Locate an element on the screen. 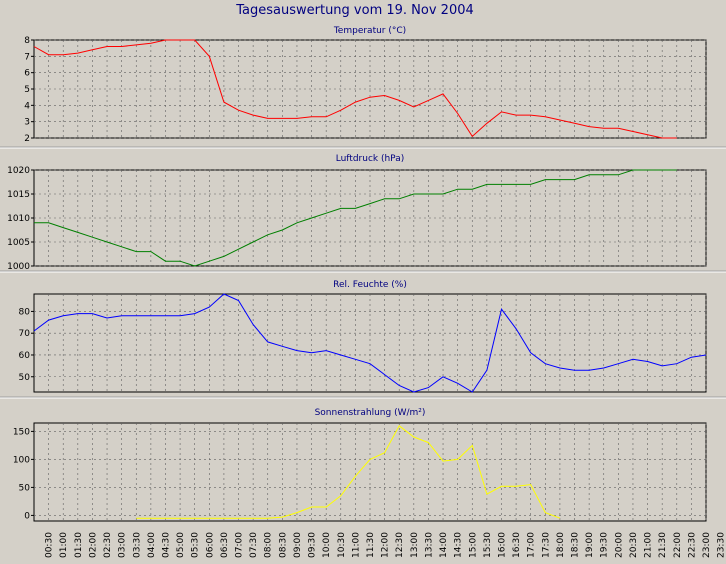  x-tick-label: 00:30 is located at coordinates (50, 545).